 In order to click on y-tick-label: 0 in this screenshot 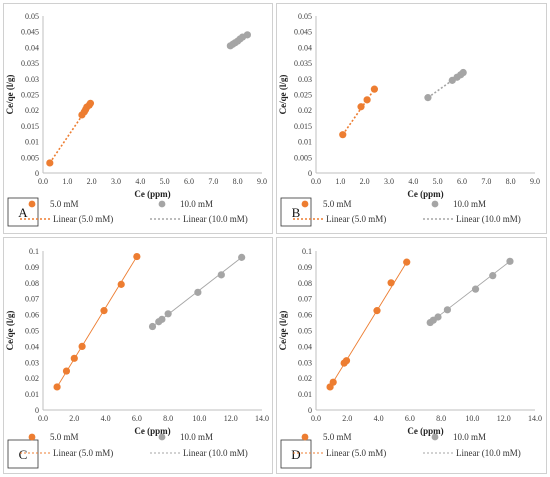, I will do `click(37, 173)`.